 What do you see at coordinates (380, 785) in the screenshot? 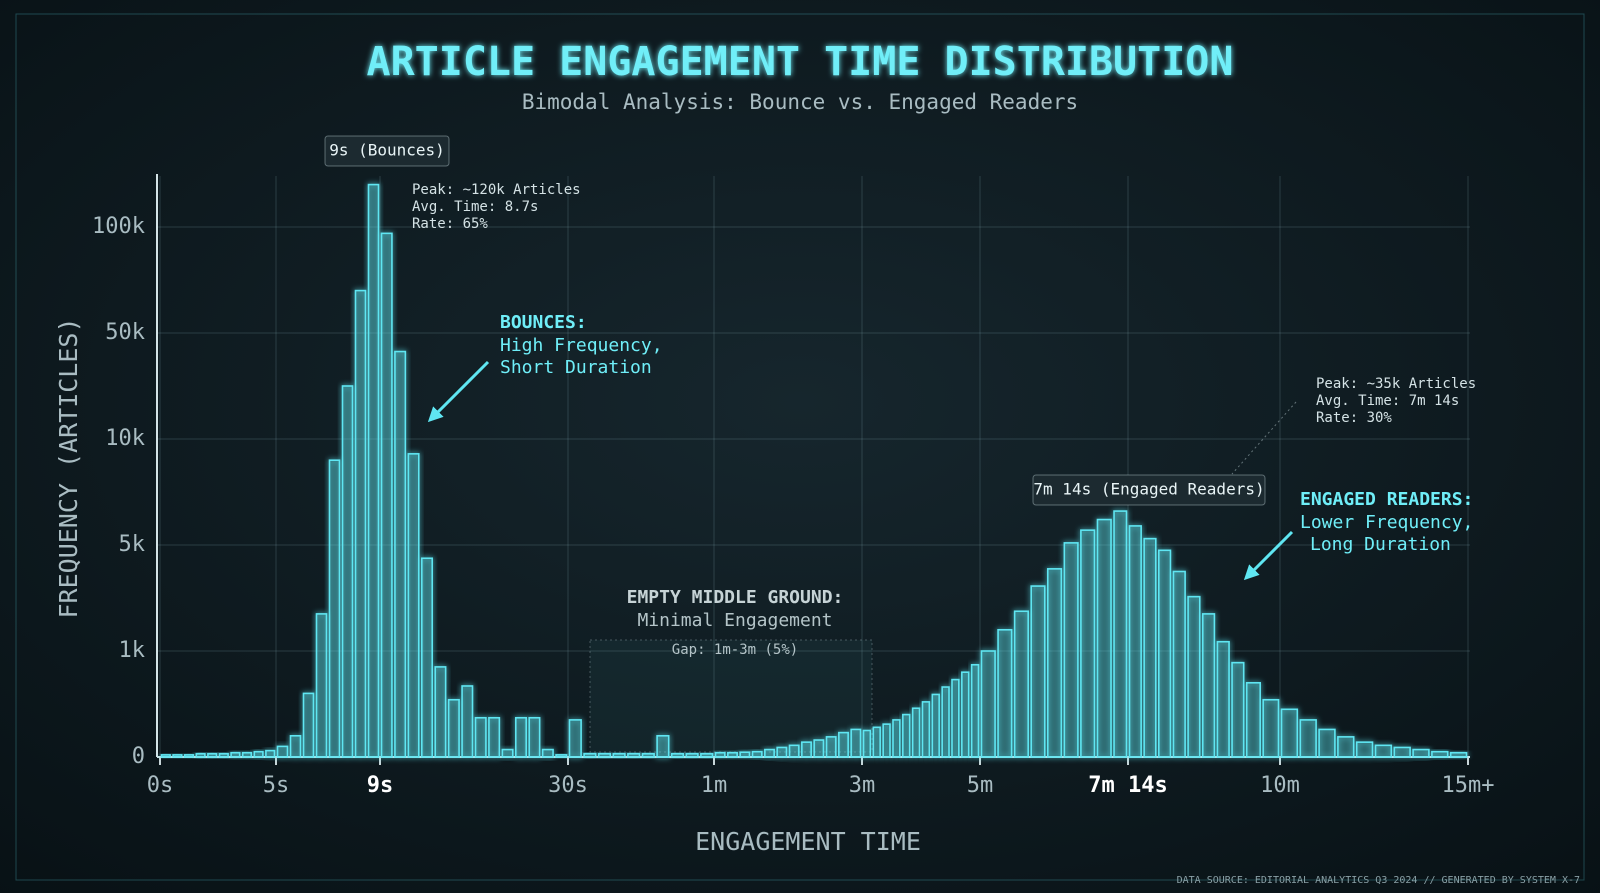
I see `x-tick-label: 9s` at bounding box center [380, 785].